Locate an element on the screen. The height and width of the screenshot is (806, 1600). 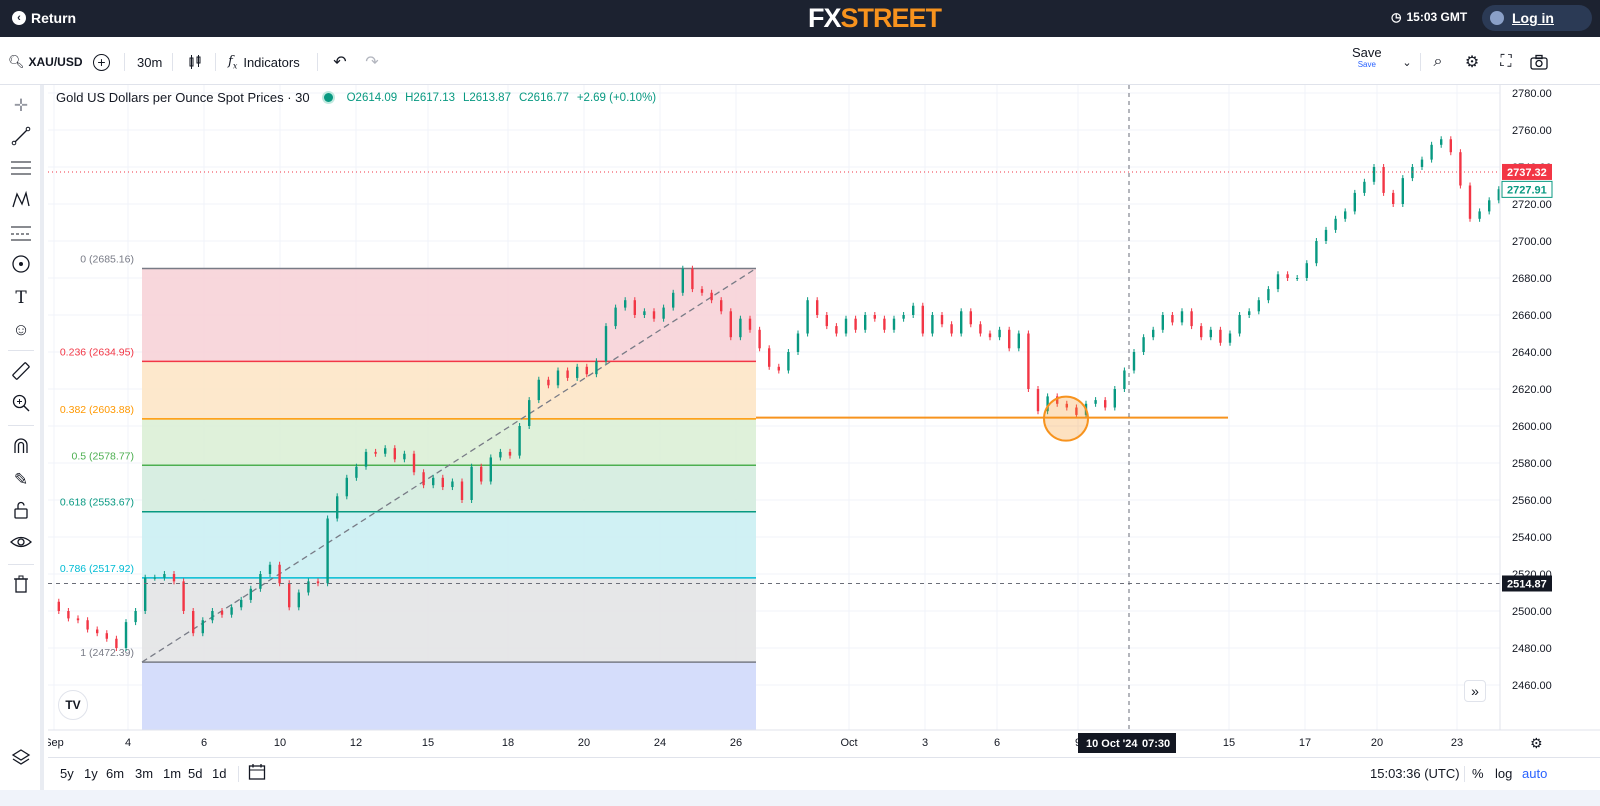
trend-line-tool is located at coordinates (21, 138).